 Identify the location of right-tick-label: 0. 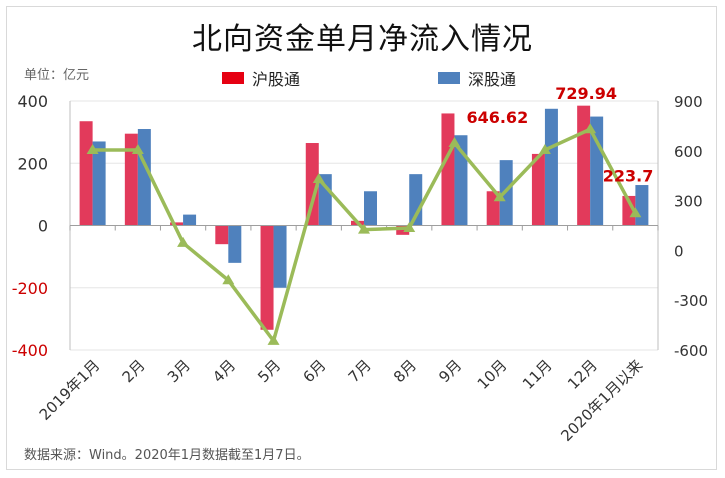
(679, 251).